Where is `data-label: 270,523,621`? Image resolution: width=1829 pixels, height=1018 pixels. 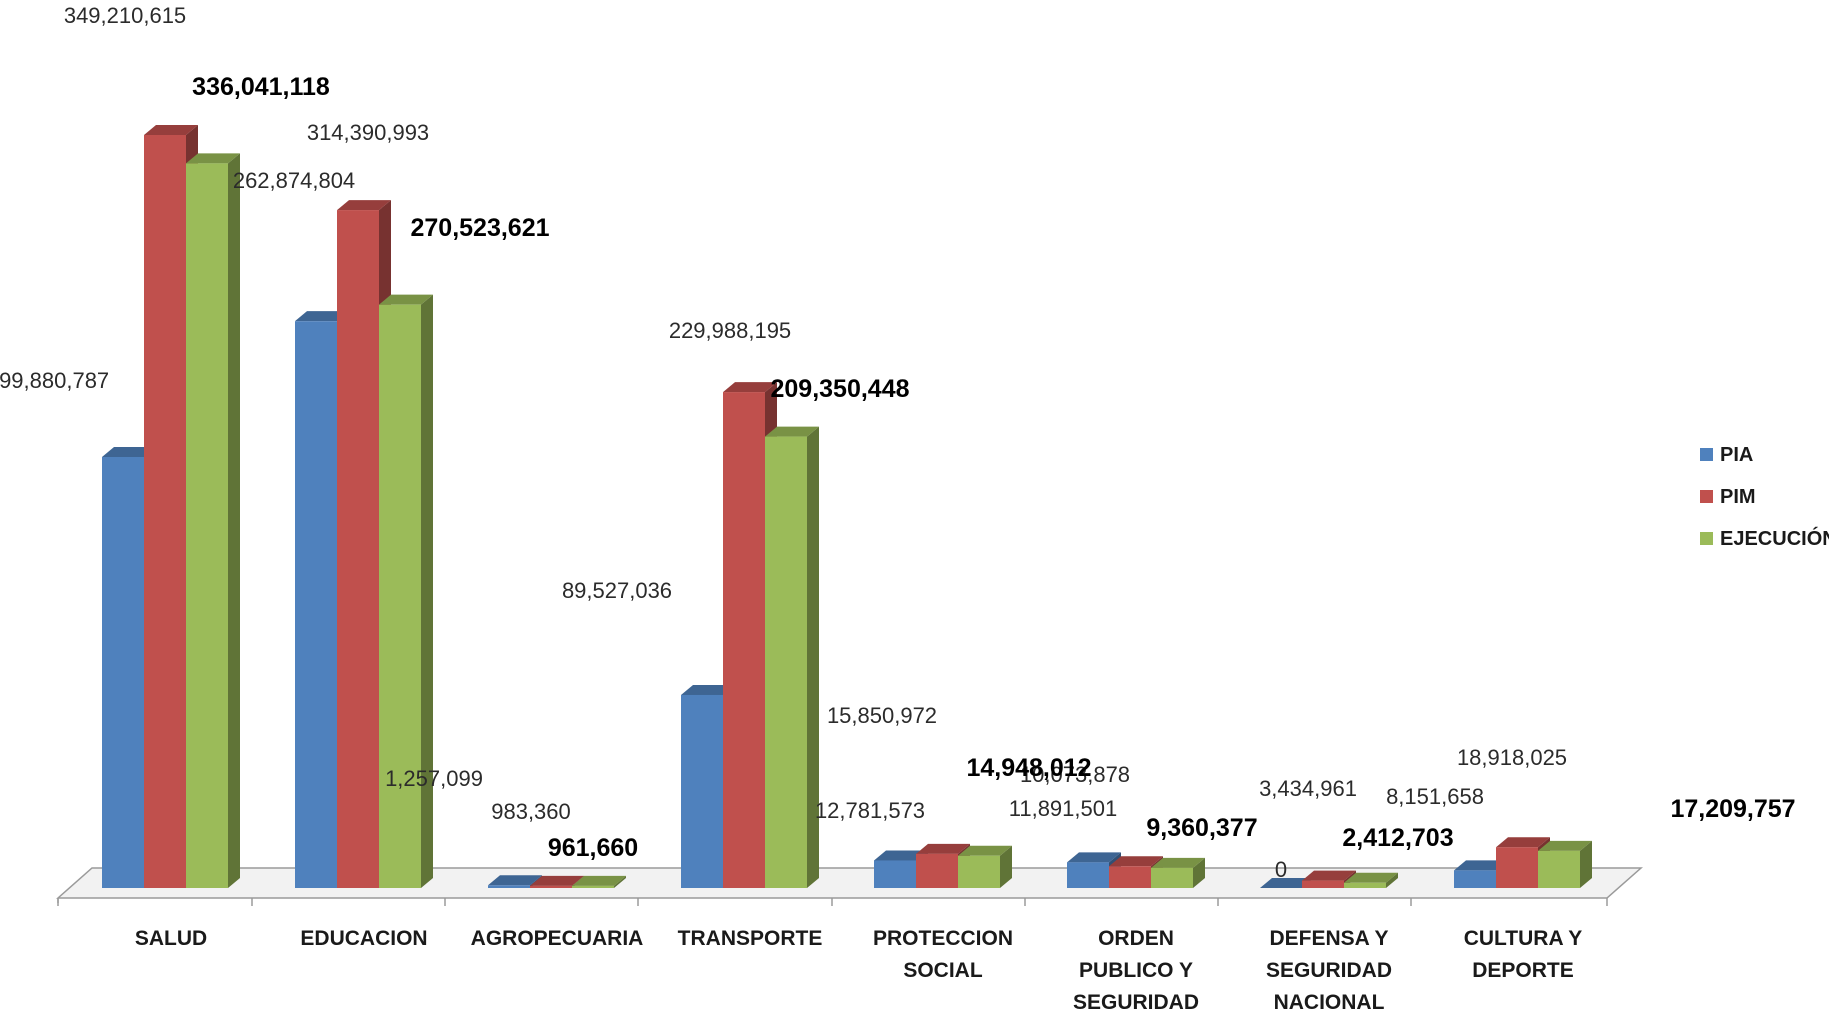
data-label: 270,523,621 is located at coordinates (479, 228).